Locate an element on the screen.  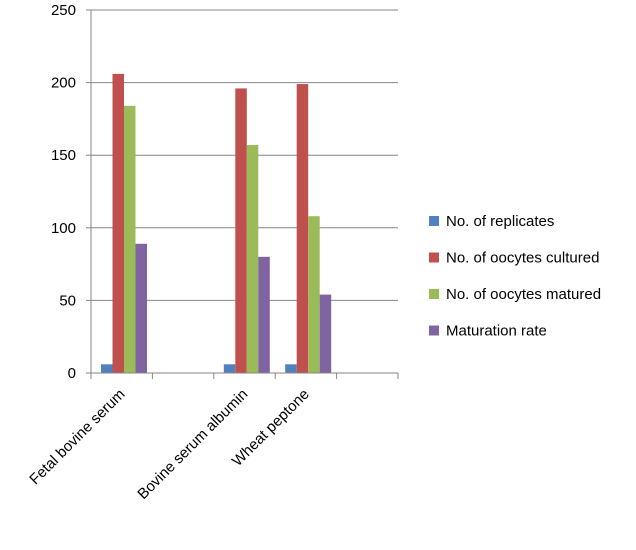
y-tick-label: 150 is located at coordinates (63, 155).